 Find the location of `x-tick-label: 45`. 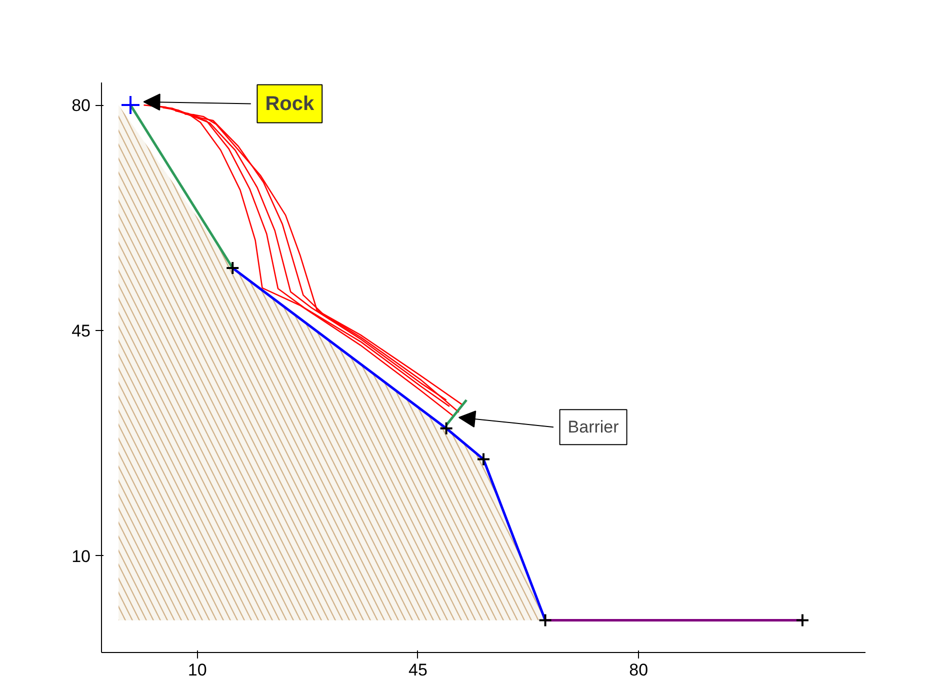

x-tick-label: 45 is located at coordinates (418, 670).